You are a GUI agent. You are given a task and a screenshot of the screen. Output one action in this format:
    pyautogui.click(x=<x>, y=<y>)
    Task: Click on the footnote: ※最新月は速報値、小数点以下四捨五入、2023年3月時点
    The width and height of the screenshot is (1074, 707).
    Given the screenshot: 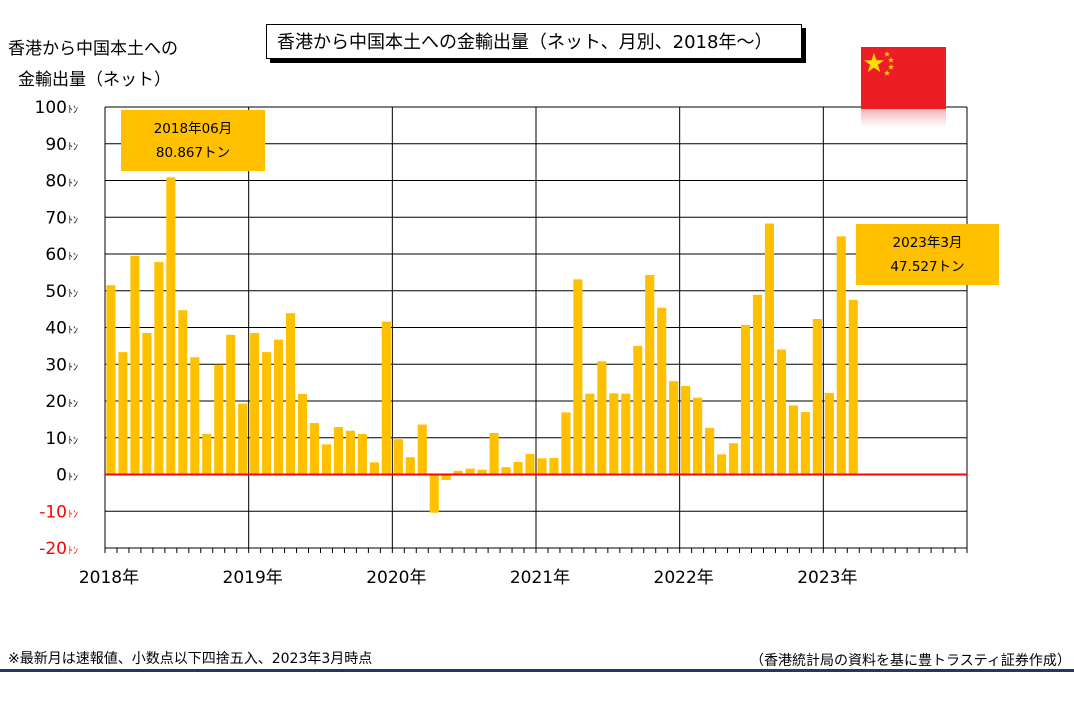 What is the action you would take?
    pyautogui.click(x=190, y=659)
    